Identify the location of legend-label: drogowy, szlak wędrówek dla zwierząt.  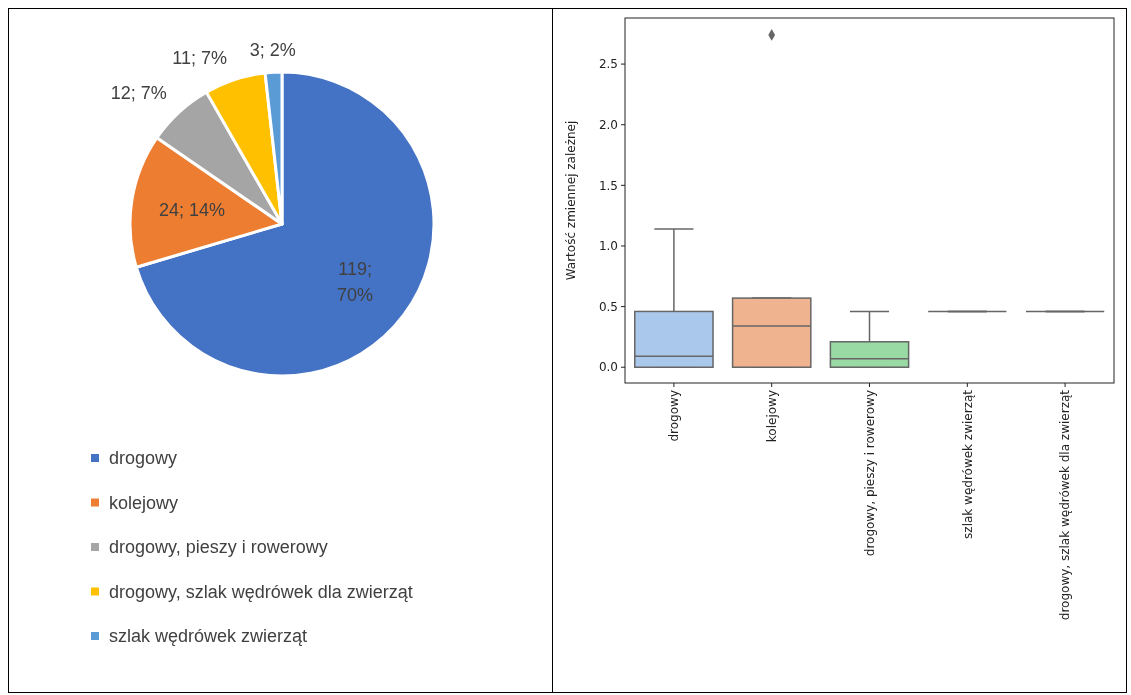
(261, 591).